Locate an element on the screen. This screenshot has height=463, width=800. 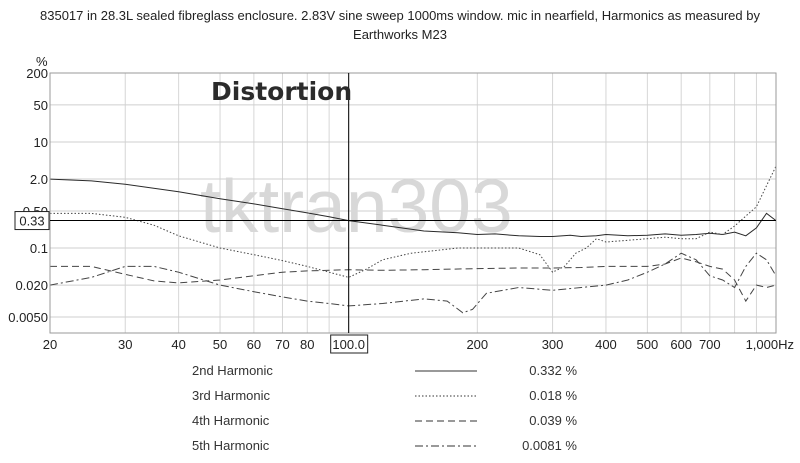
legend-item: 2nd Harmonic 0.332 % is located at coordinates (400, 371).